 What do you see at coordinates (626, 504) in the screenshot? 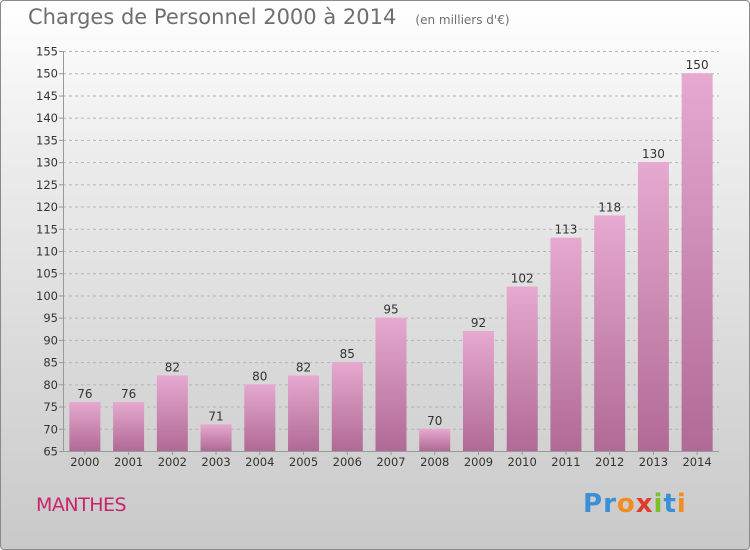
I see `logo-letter: o` at bounding box center [626, 504].